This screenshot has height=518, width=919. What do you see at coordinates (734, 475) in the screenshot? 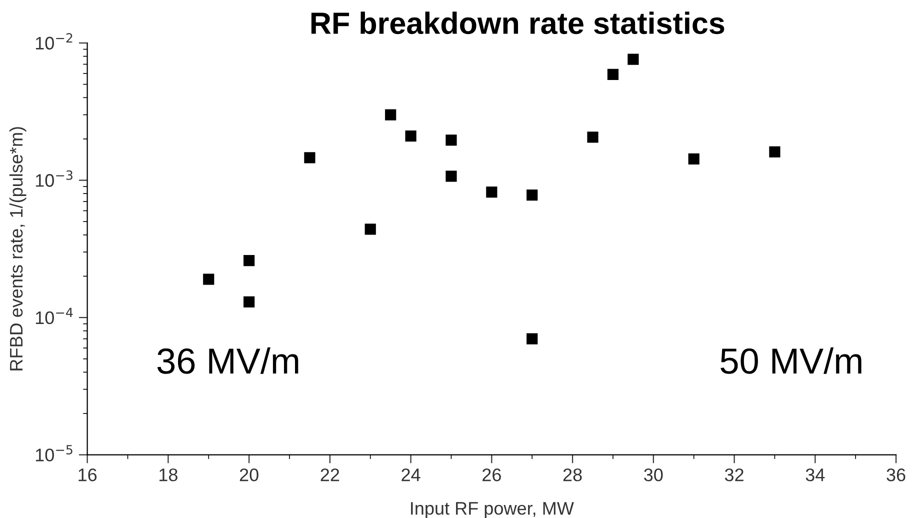
I see `x-tick-label: 32` at bounding box center [734, 475].